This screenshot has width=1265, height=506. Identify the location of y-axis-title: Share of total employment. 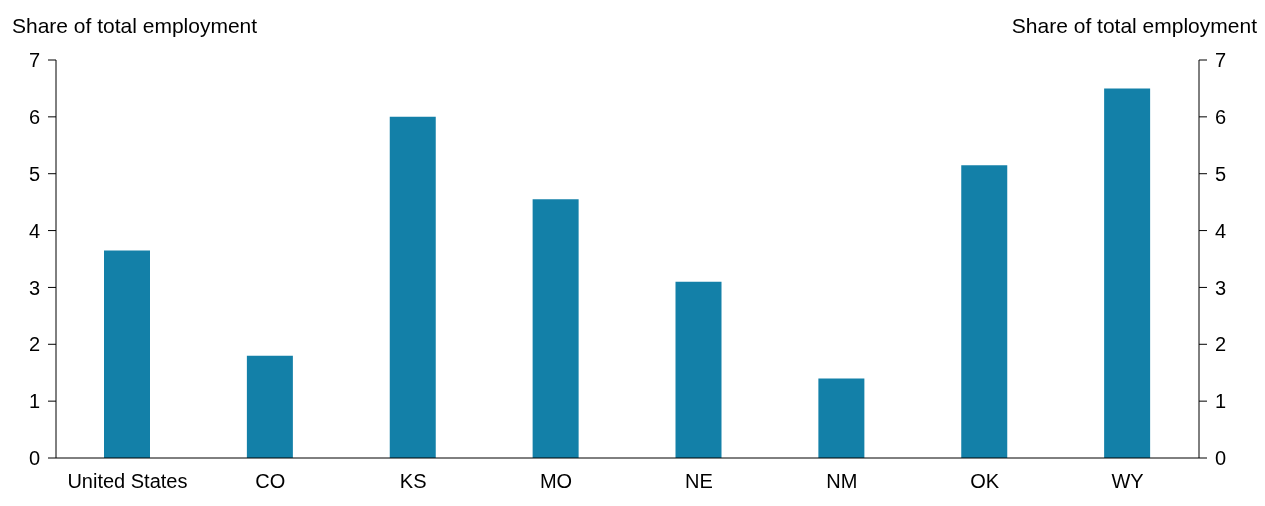
(135, 26).